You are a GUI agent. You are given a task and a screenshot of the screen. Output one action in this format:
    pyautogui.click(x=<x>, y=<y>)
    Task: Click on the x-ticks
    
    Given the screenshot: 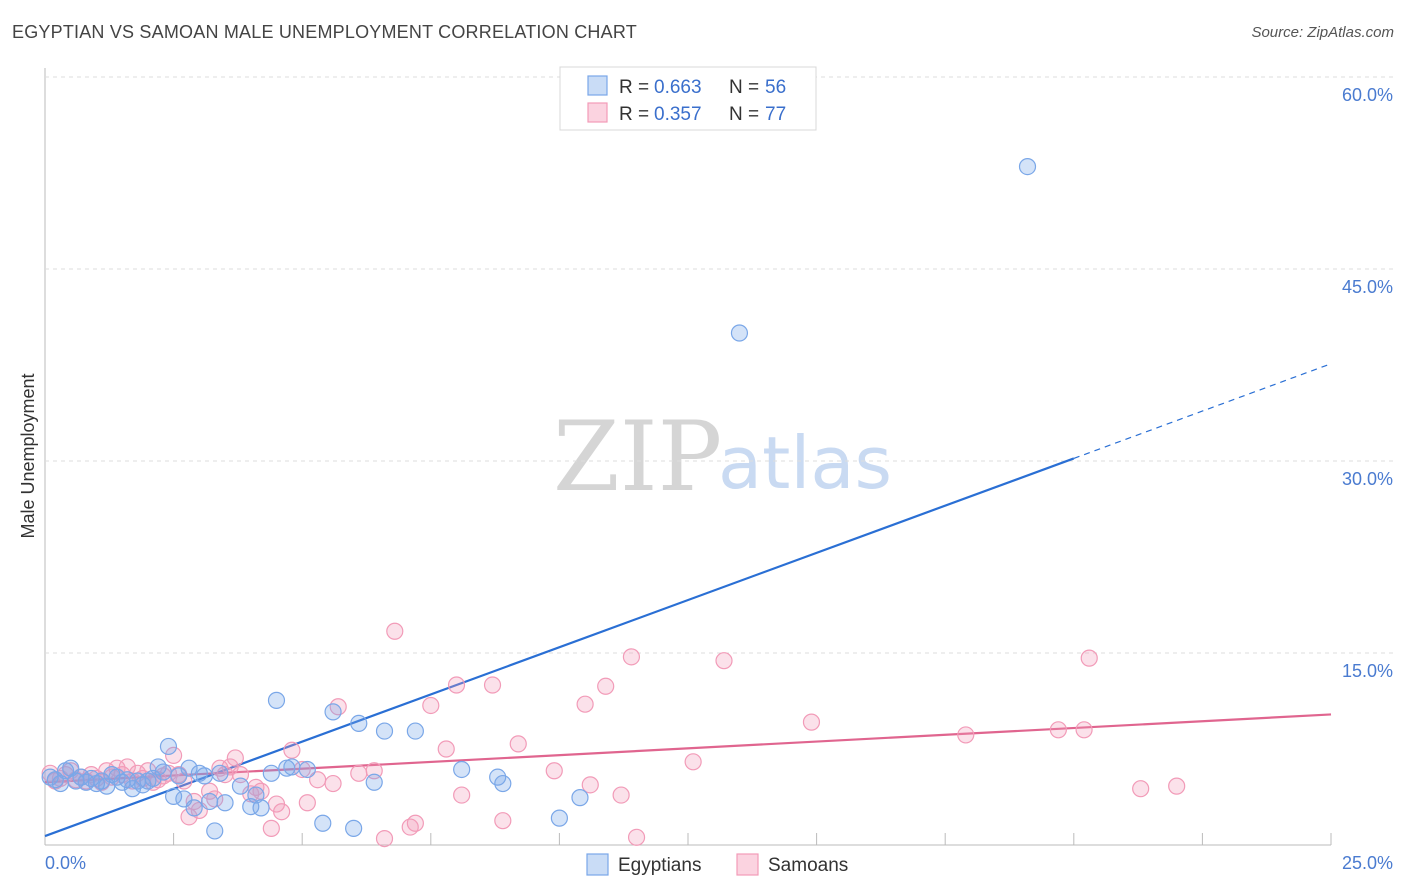 What is the action you would take?
    pyautogui.click(x=752, y=839)
    